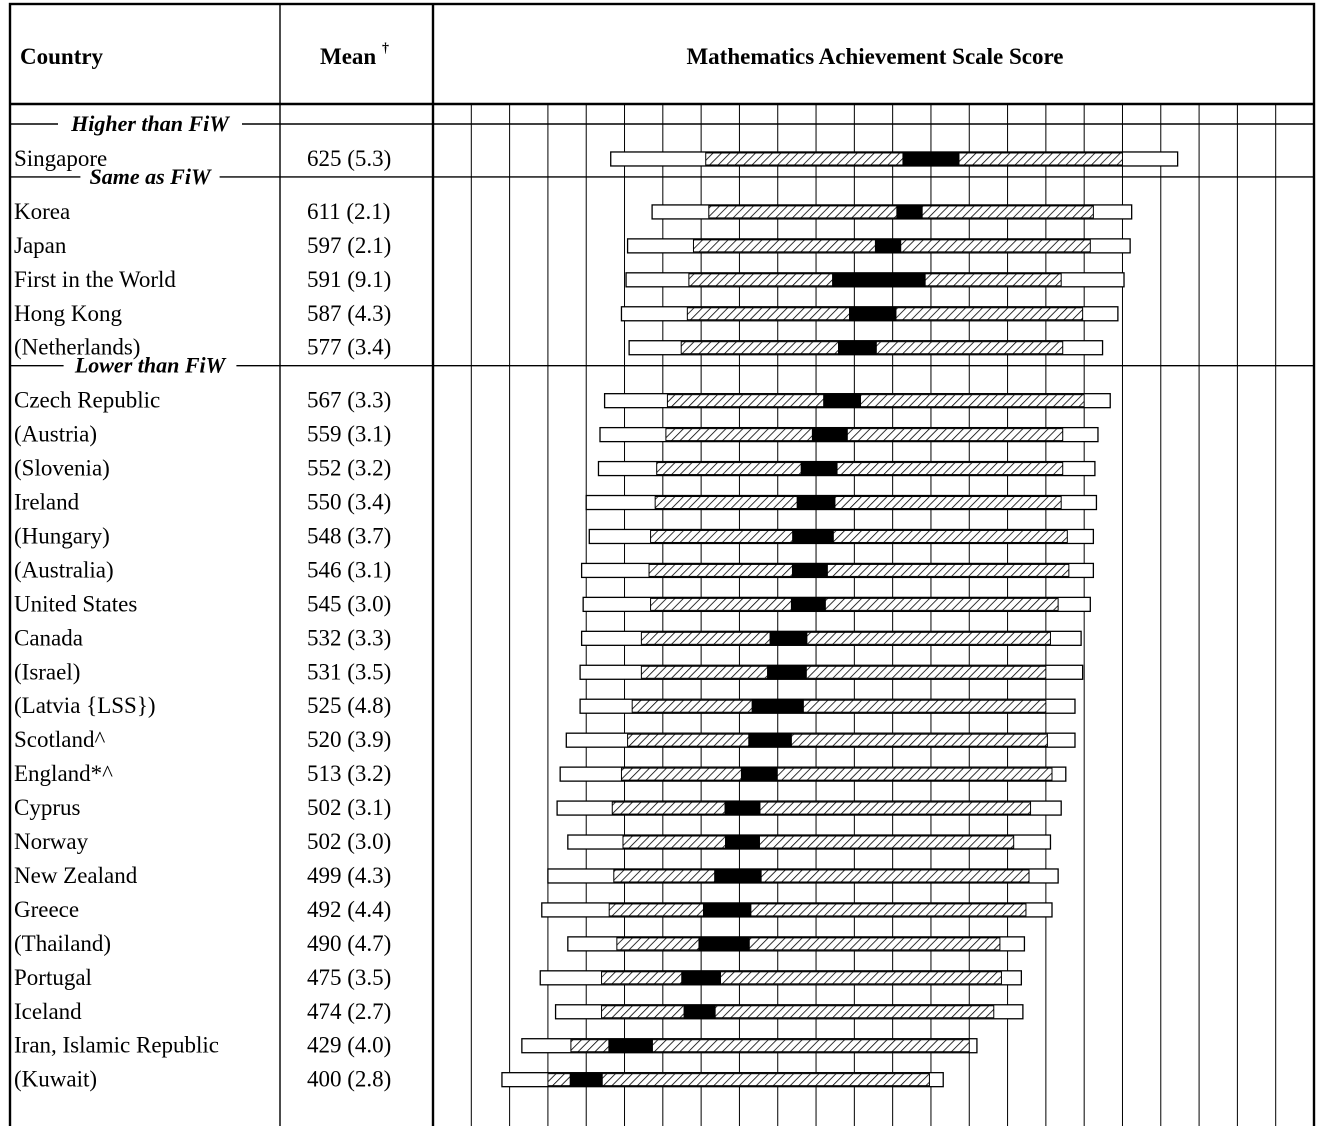 This screenshot has height=1126, width=1342. Describe the element at coordinates (55, 1079) in the screenshot. I see `country-name: (Kuwait)` at that location.